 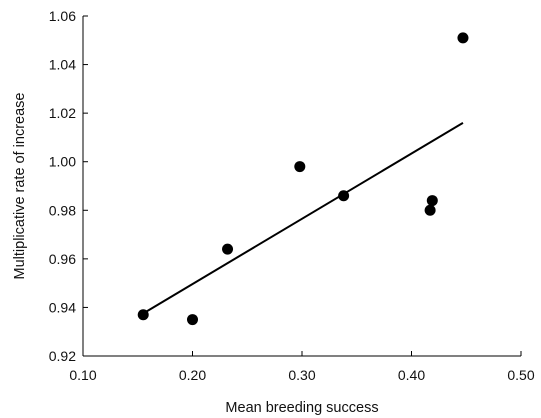 I want to click on y-tick-label: 1.04, so click(x=62, y=65).